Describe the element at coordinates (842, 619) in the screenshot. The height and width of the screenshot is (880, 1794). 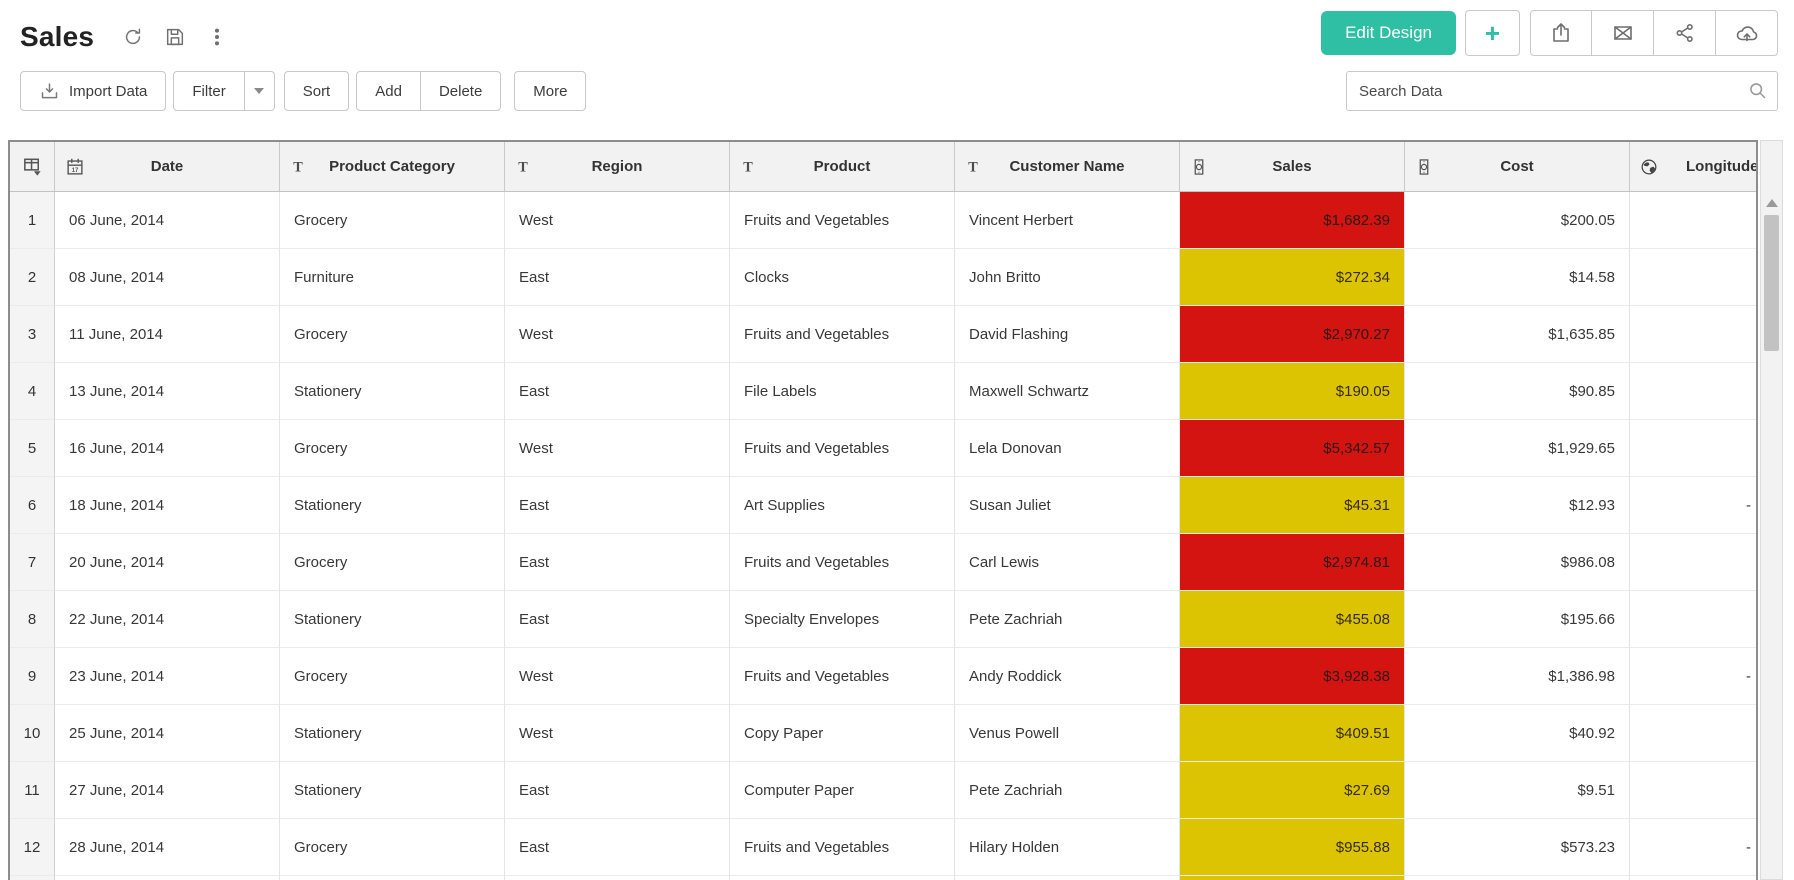
I see `cell-product: Specialty Envelopes` at that location.